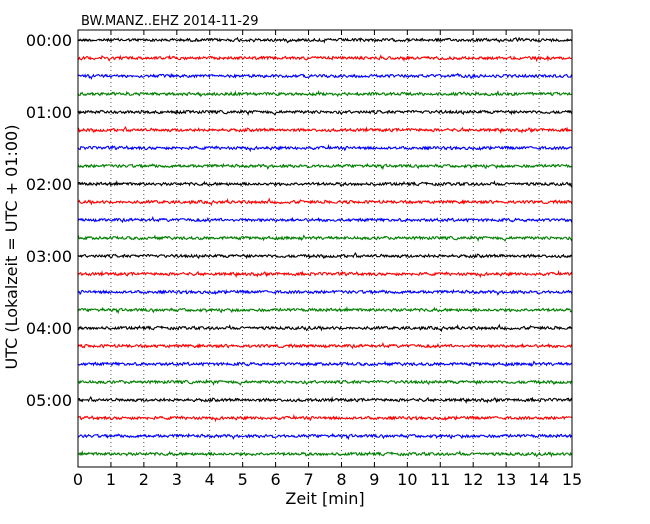 This screenshot has width=650, height=524. What do you see at coordinates (572, 479) in the screenshot?
I see `x-tick-label: 15` at bounding box center [572, 479].